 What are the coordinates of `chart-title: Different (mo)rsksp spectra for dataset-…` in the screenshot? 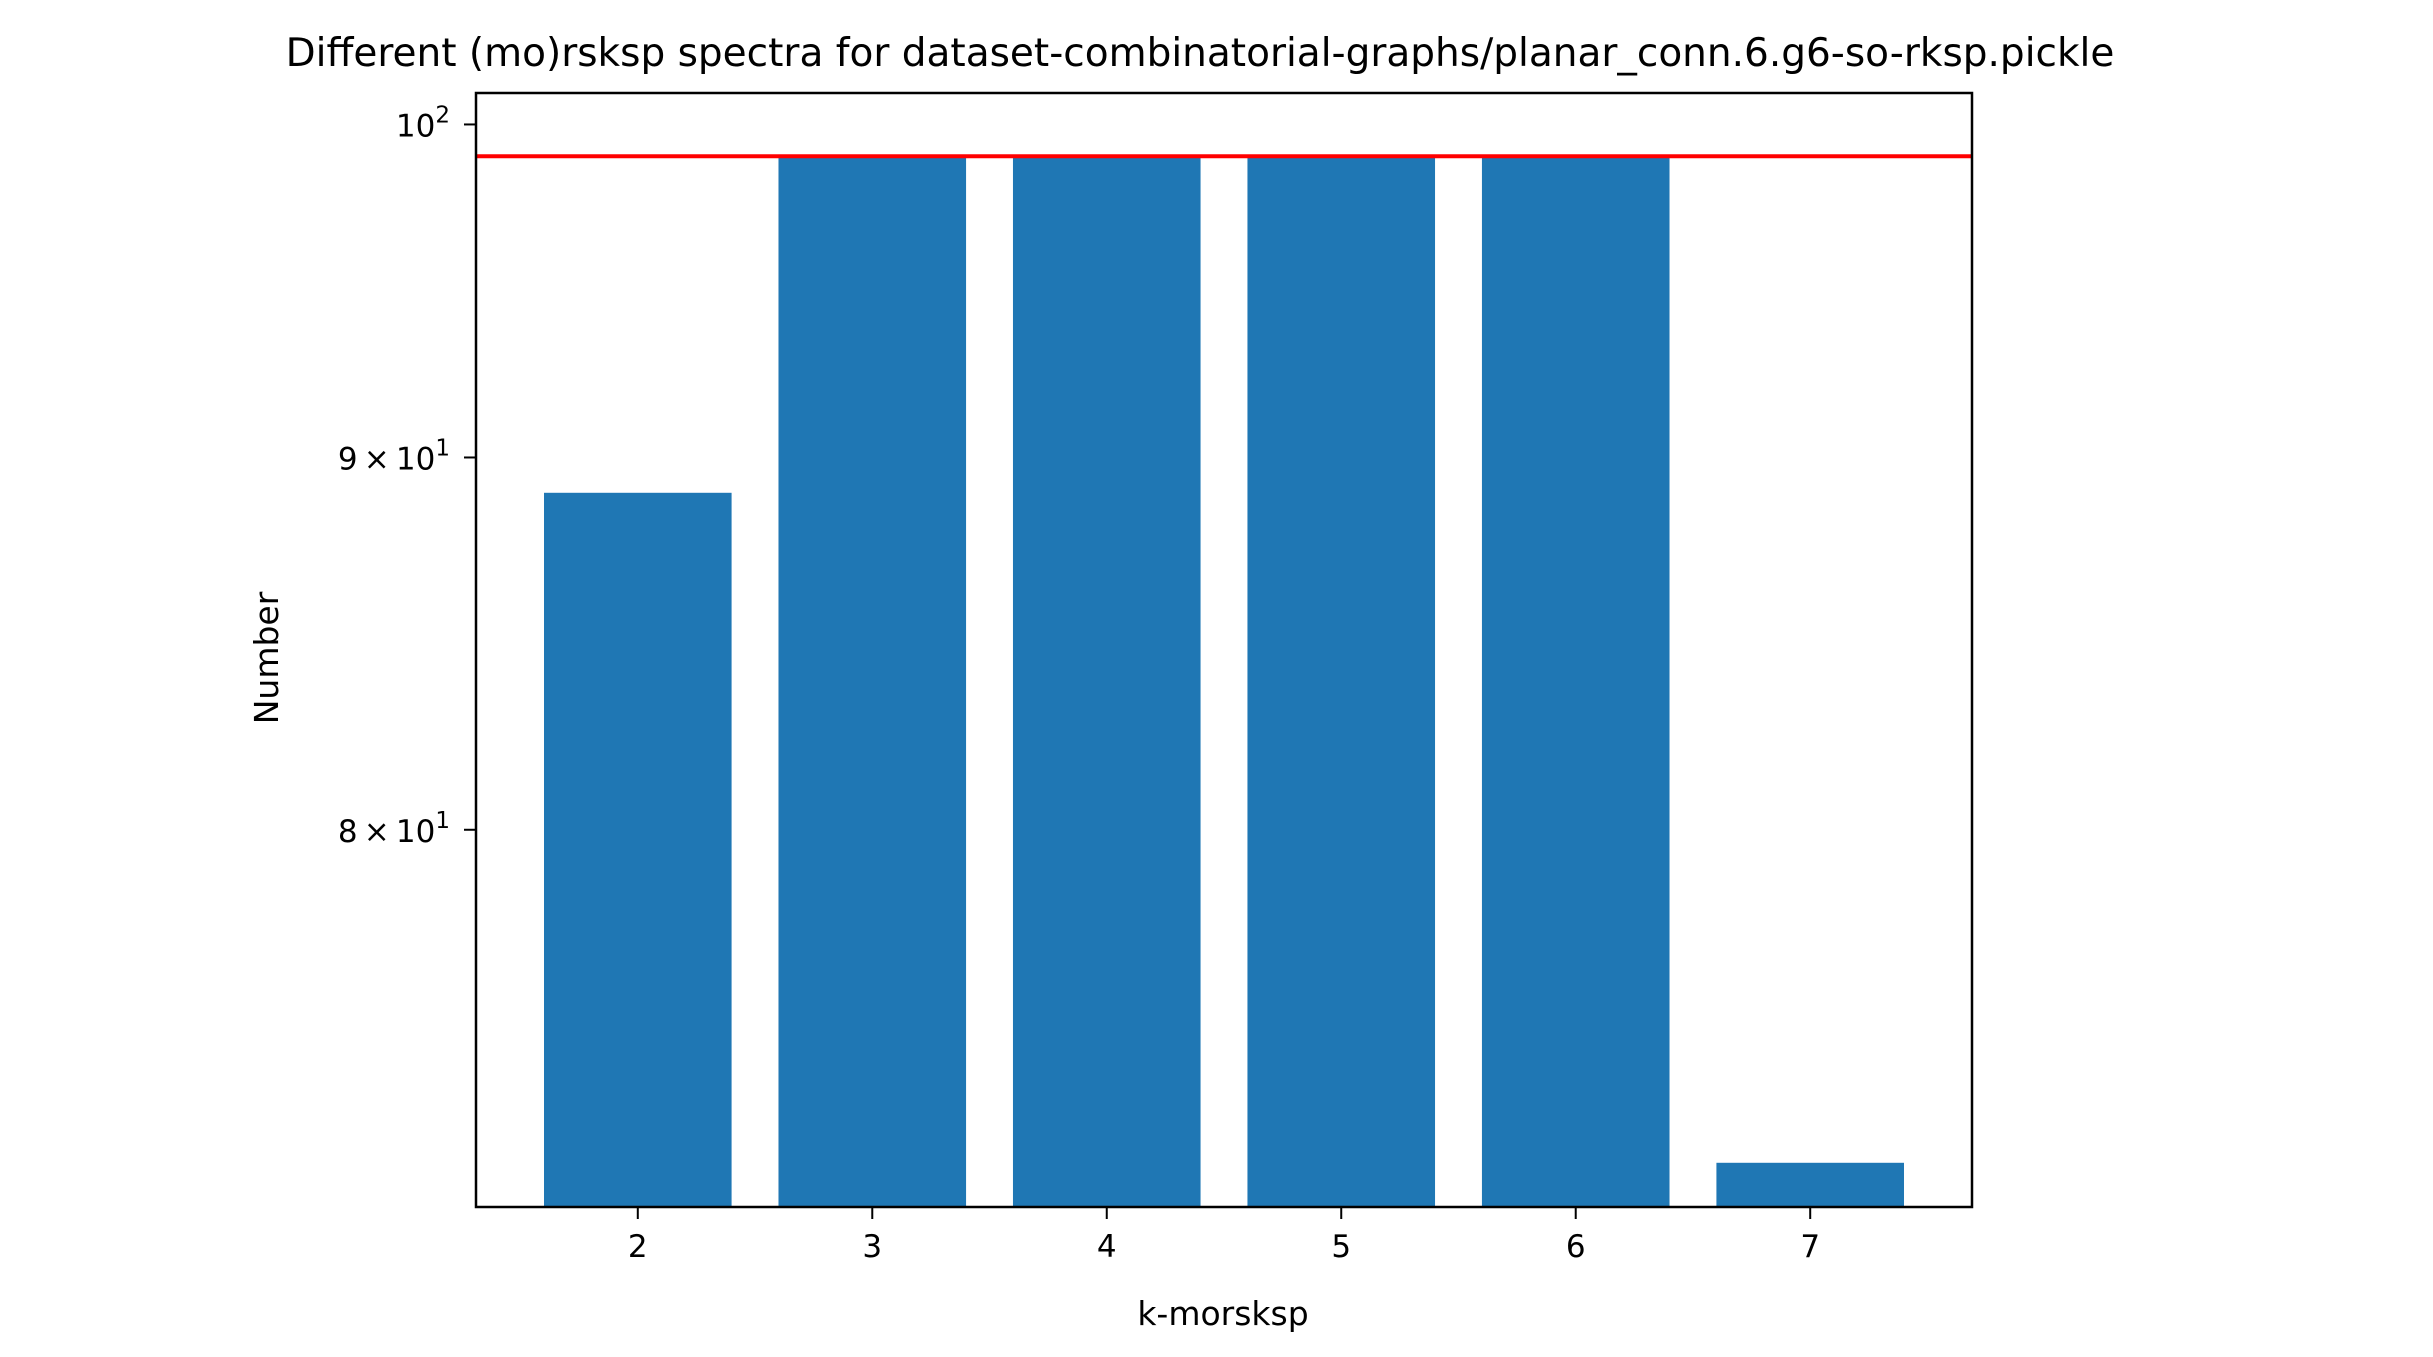 It's located at (1200, 53).